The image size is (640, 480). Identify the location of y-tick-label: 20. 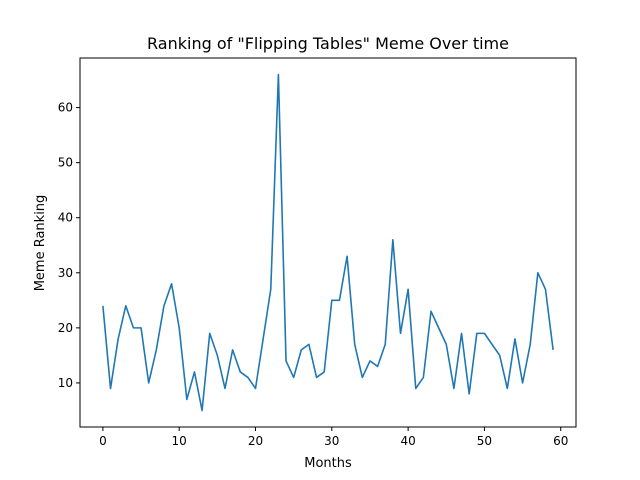
(65, 328).